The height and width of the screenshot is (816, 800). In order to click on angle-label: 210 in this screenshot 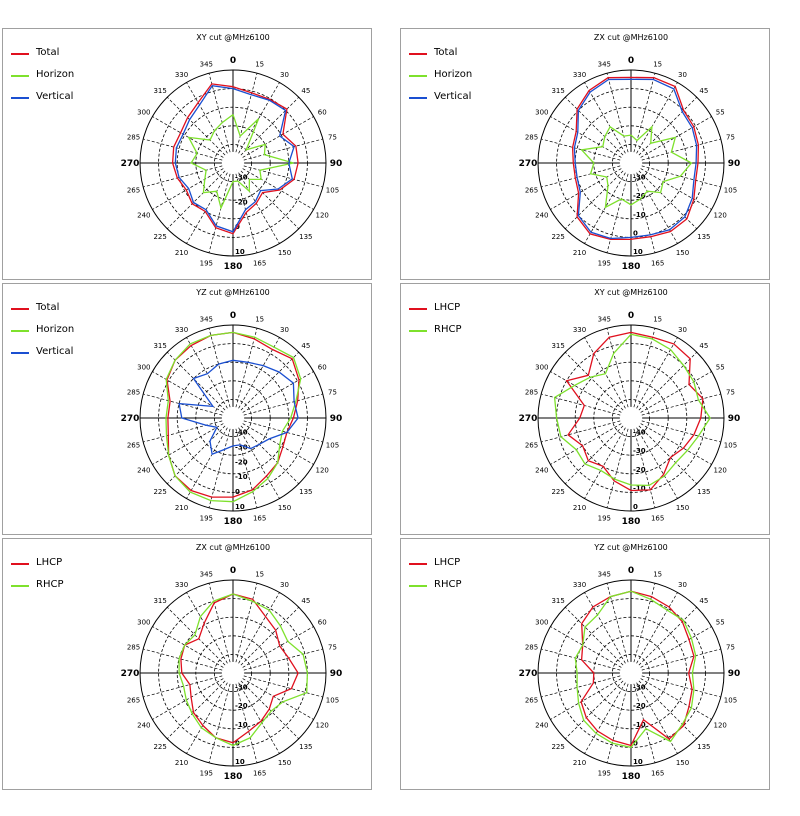, I will do `click(579, 763)`.